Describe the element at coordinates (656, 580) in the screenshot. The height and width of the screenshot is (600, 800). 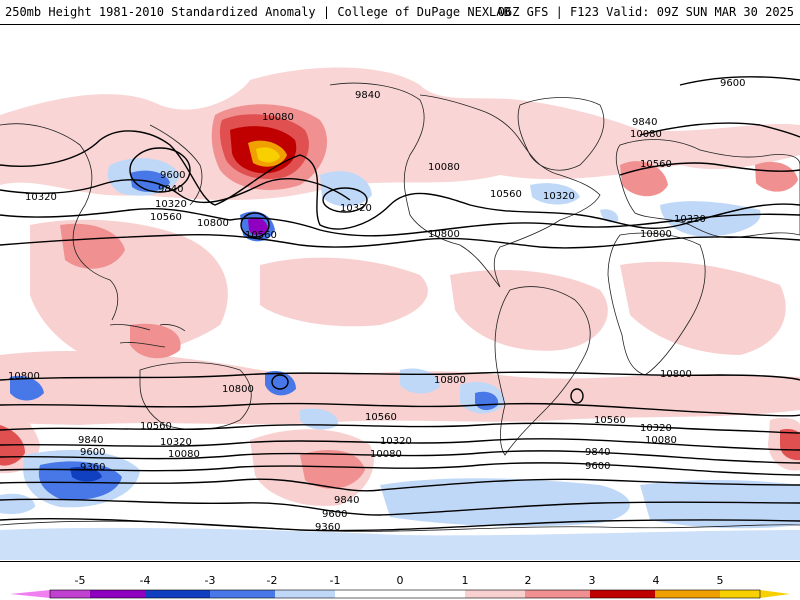
I see `colorbar-tick: 4` at that location.